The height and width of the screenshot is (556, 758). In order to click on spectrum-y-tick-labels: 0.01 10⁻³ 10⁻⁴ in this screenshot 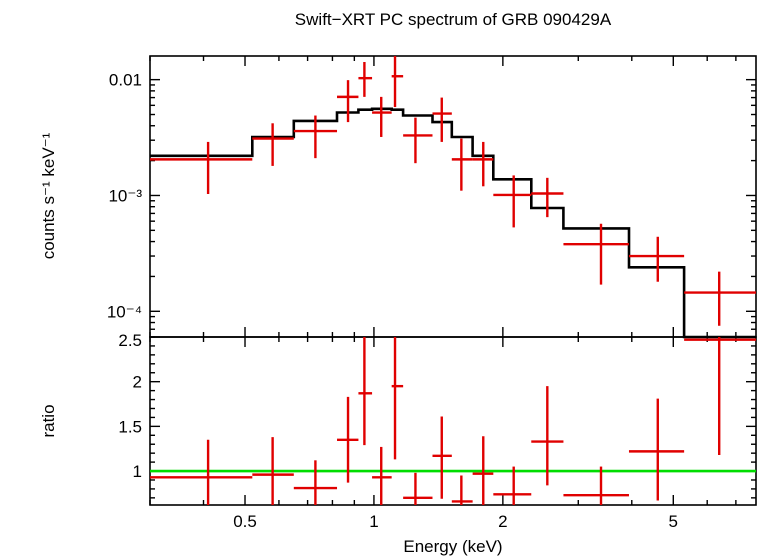, I will do `click(125, 196)`.